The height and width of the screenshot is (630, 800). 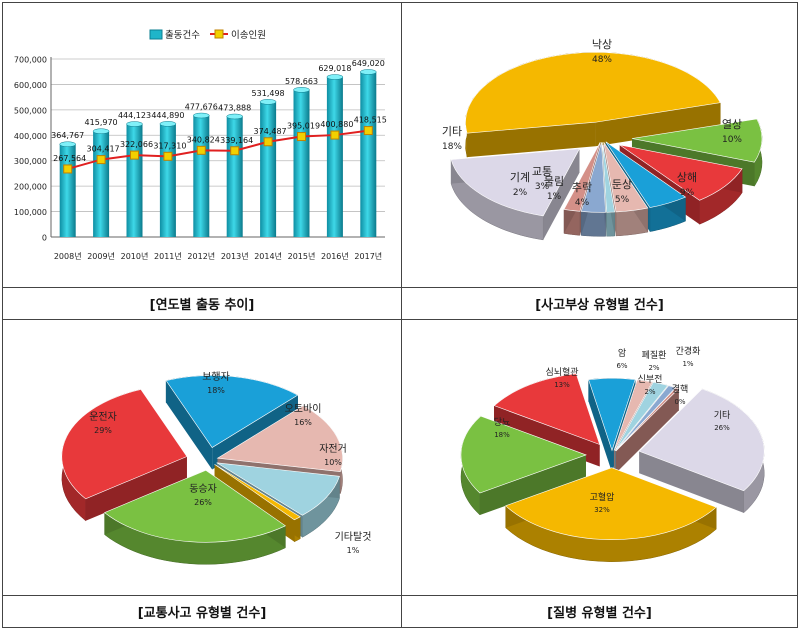 I want to click on x-tick-label: 2017년, so click(x=368, y=256).